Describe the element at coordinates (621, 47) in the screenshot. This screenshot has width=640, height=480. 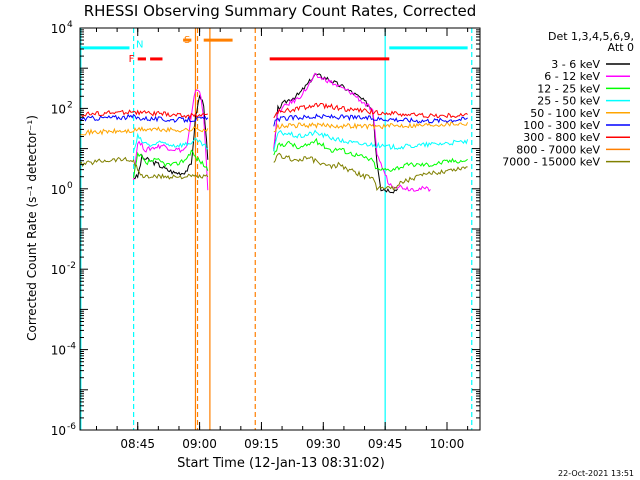
I see `legend-header-line2: Att 0` at that location.